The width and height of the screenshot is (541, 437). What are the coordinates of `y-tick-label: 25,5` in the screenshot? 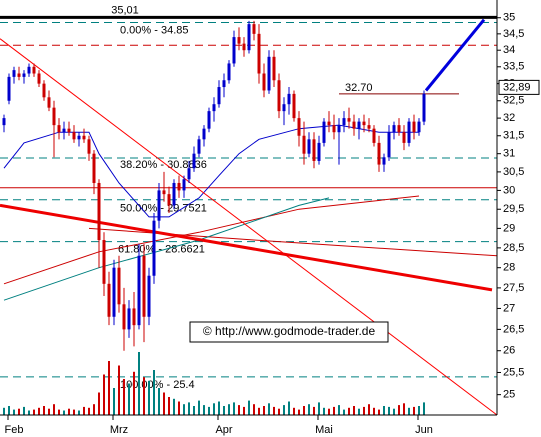 It's located at (513, 372).